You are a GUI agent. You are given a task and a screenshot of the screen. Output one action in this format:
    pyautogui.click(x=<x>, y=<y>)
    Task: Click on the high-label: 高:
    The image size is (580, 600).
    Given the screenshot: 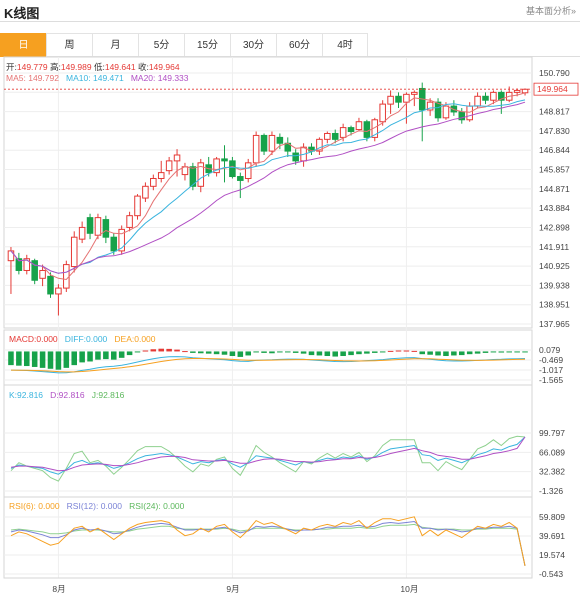 What is the action you would take?
    pyautogui.click(x=55, y=67)
    